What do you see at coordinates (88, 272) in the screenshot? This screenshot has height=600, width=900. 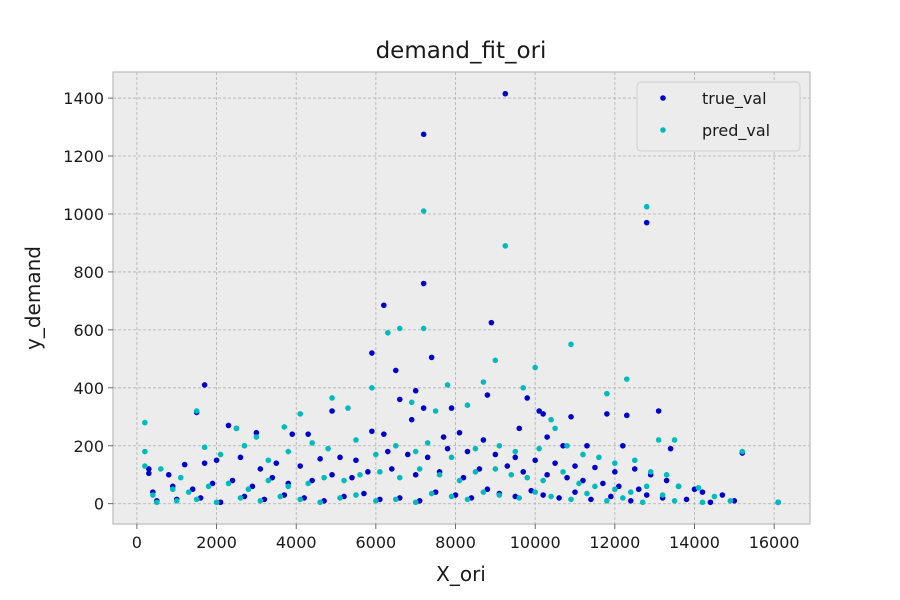 I see `y-tick-label: 800` at bounding box center [88, 272].